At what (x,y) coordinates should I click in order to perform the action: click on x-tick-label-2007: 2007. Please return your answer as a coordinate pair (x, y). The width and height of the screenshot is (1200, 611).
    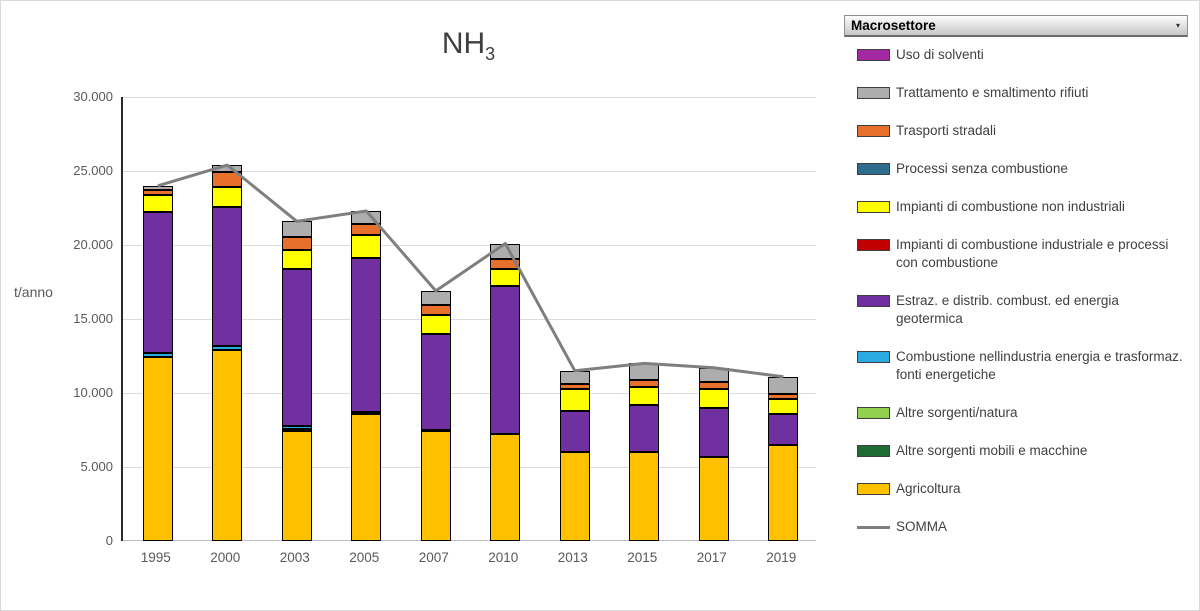
    Looking at the image, I should click on (433, 557).